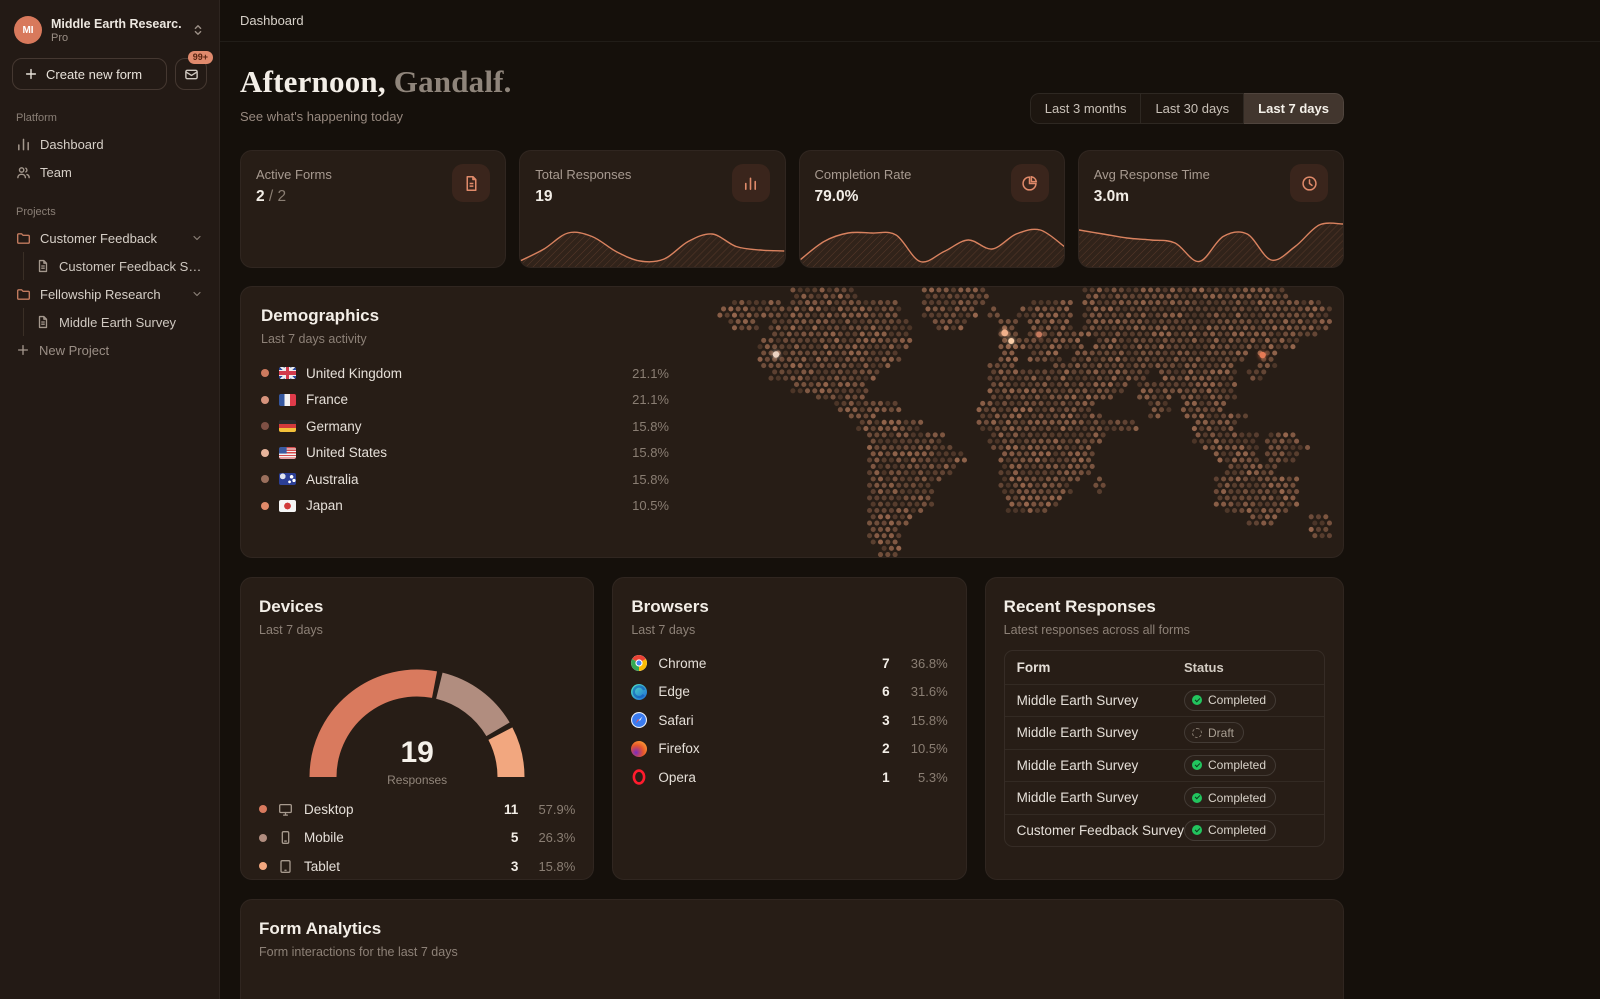 The width and height of the screenshot is (1600, 999). Describe the element at coordinates (789, 692) in the screenshot. I see `browser-row: Edge 6 31.6%` at that location.